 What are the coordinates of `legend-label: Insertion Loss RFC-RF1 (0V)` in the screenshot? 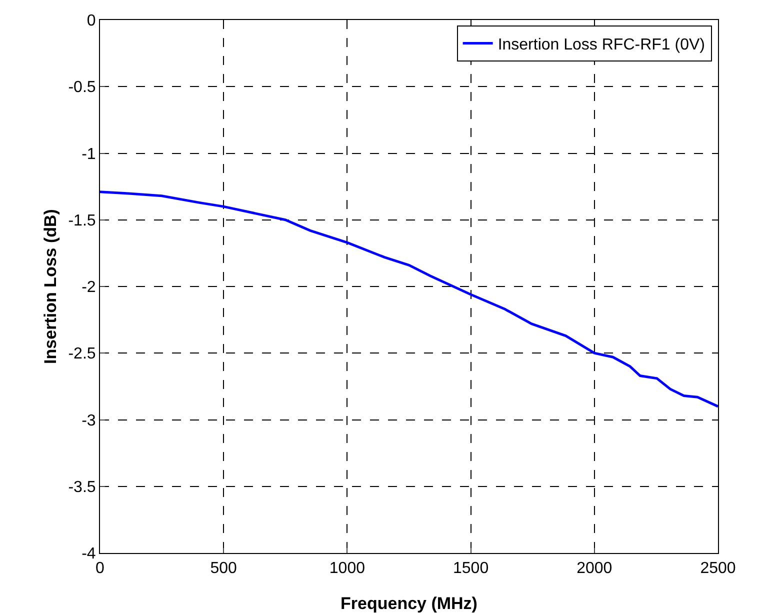 It's located at (601, 45).